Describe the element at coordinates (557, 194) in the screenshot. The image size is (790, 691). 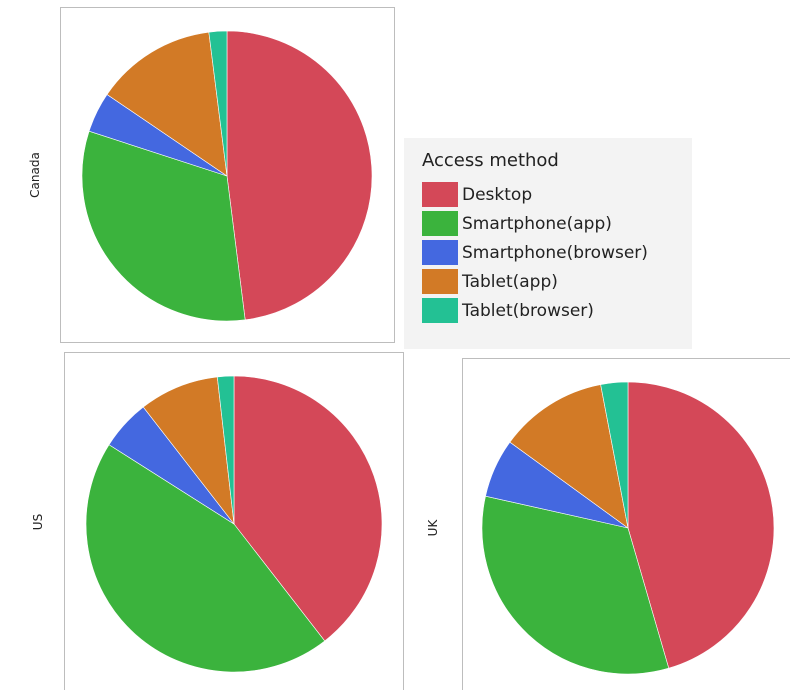
I see `legend-item-desktop: Desktop` at that location.